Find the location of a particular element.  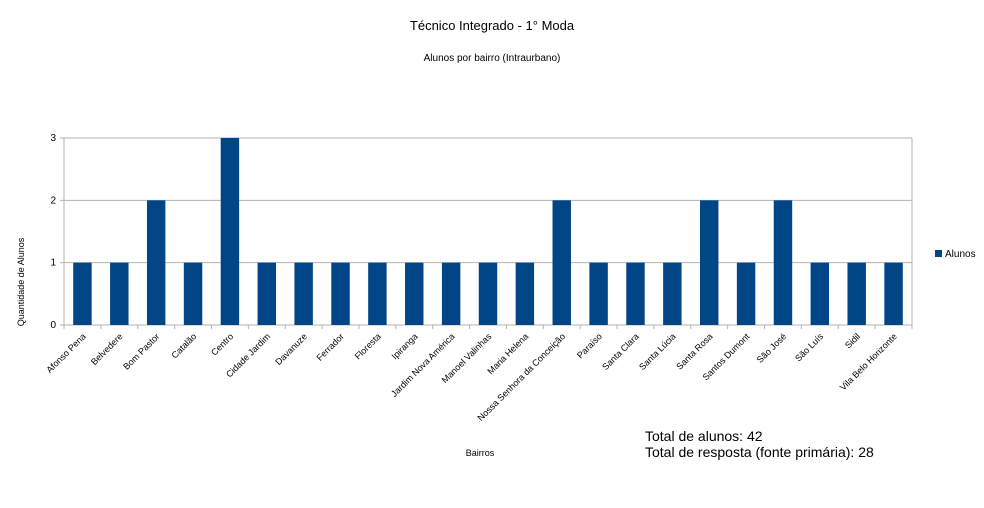

total-students-note: Total de alunos: 42 is located at coordinates (704, 436).